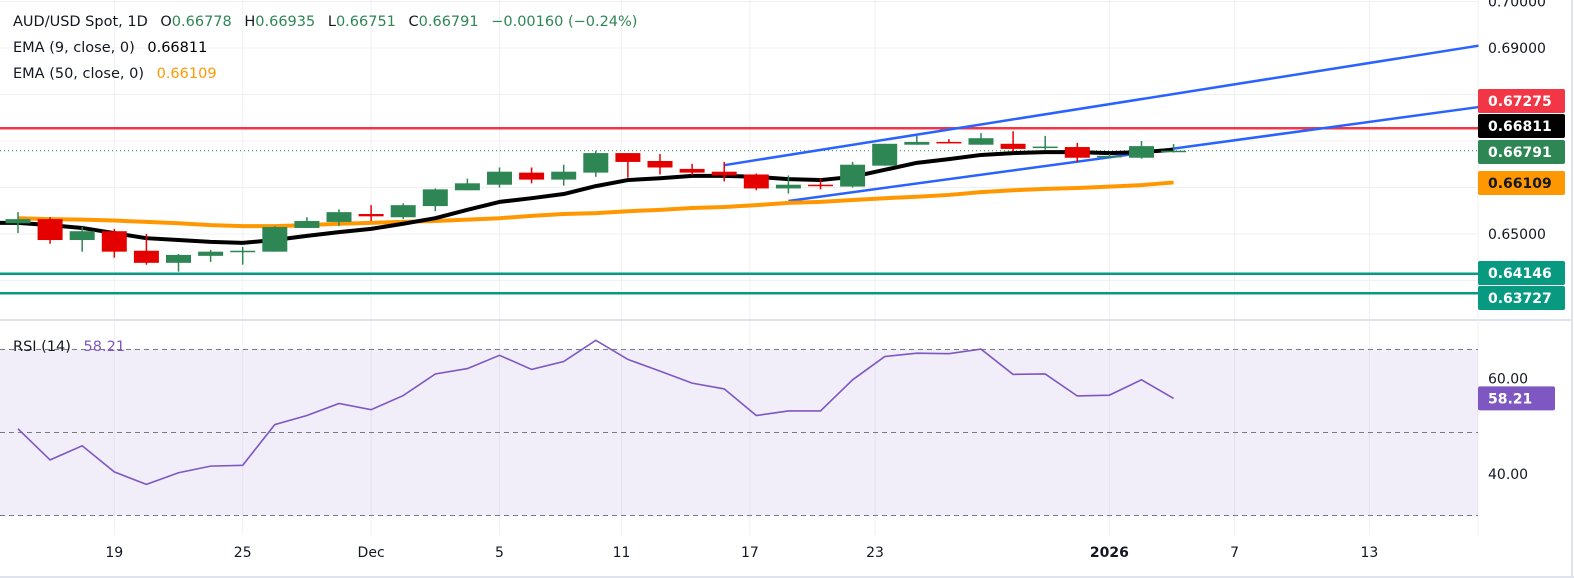 The width and height of the screenshot is (1574, 578). I want to click on ema9-legend: EMA (9, close, 0) 0.66811, so click(110, 48).